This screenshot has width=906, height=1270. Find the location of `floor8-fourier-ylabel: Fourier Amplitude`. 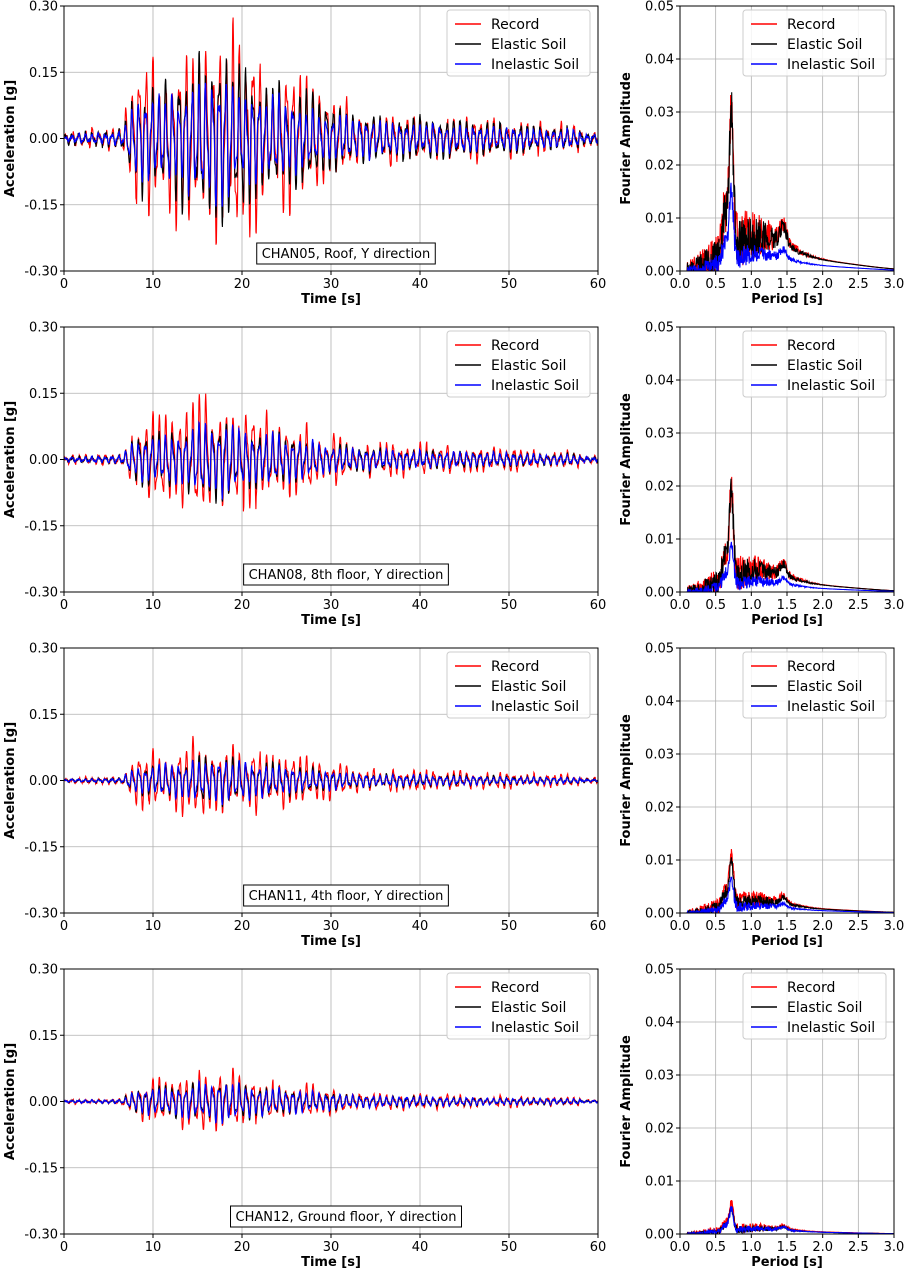

floor8-fourier-ylabel: Fourier Amplitude is located at coordinates (626, 459).